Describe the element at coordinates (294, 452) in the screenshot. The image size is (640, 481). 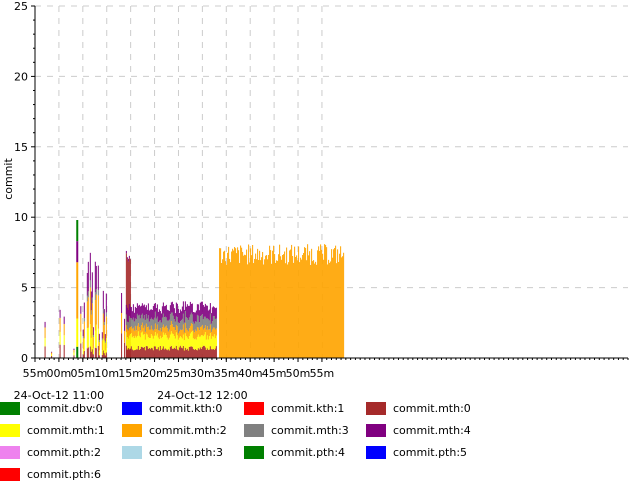
I see `legend-item: commit.pth:4` at that location.